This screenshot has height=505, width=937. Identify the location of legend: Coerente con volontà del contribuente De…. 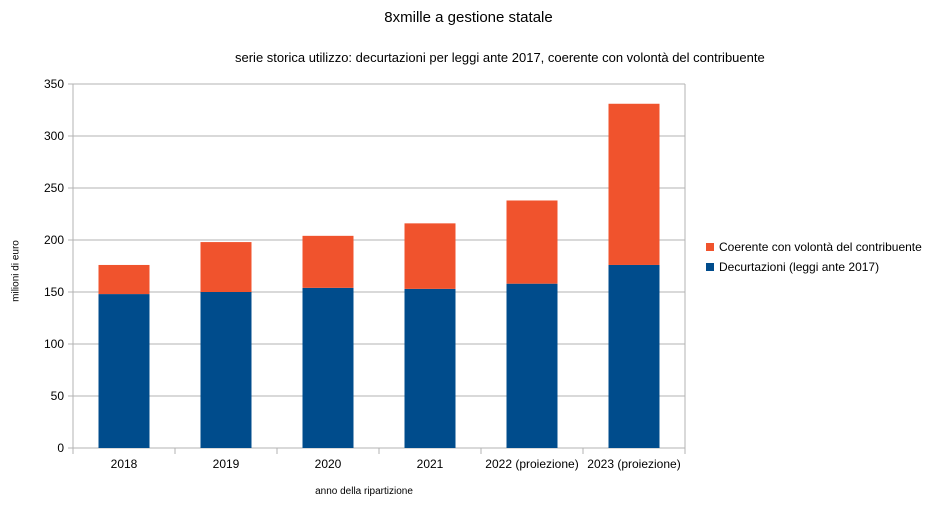
(814, 257).